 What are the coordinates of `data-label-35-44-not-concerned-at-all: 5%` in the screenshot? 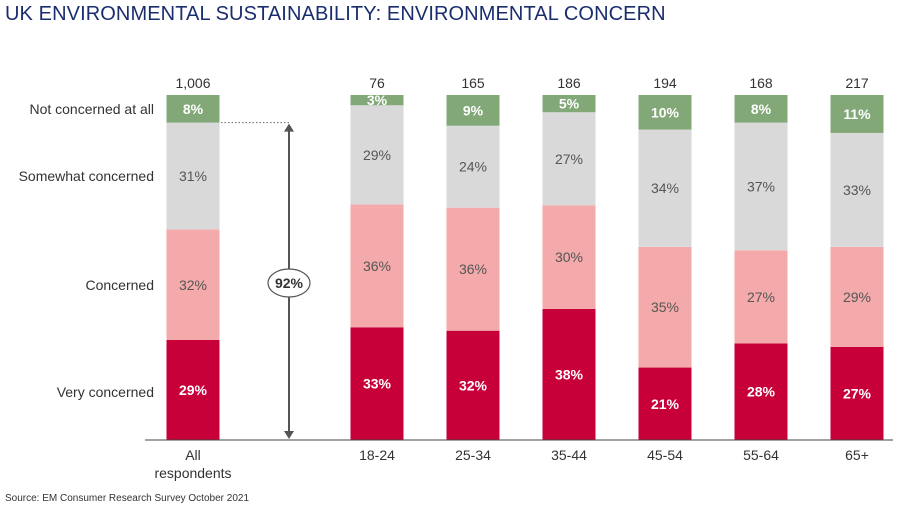 It's located at (569, 104).